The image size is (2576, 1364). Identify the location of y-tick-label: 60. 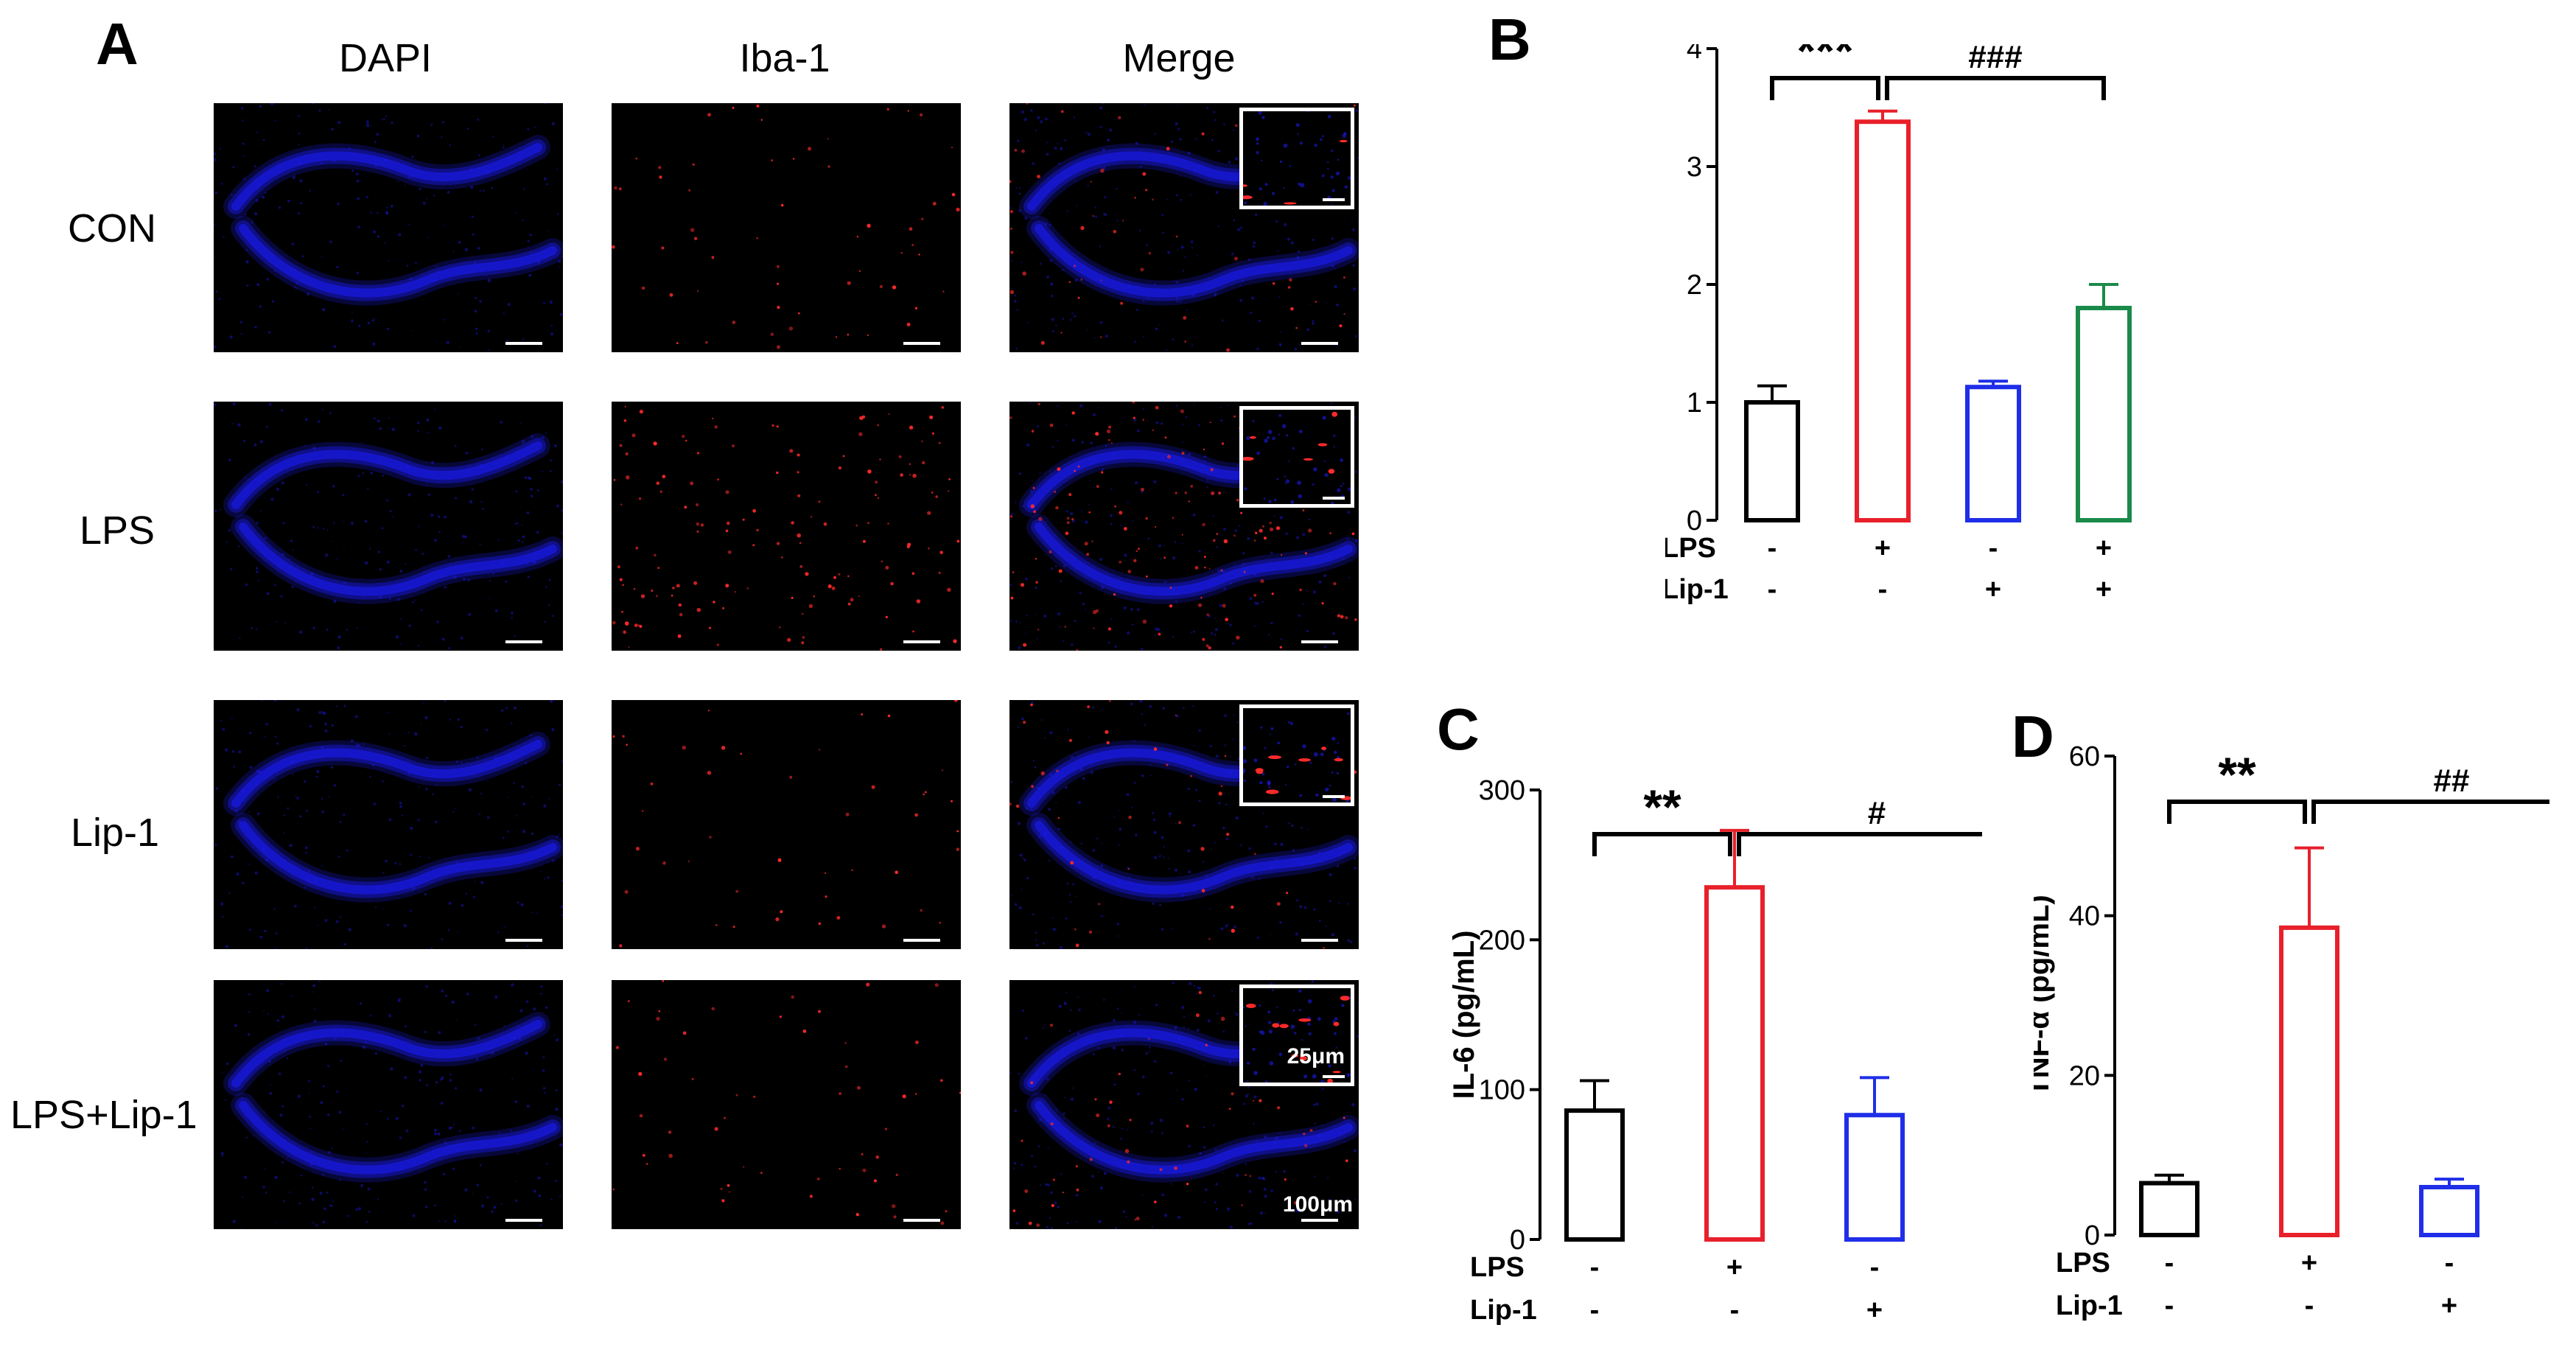
(2084, 757).